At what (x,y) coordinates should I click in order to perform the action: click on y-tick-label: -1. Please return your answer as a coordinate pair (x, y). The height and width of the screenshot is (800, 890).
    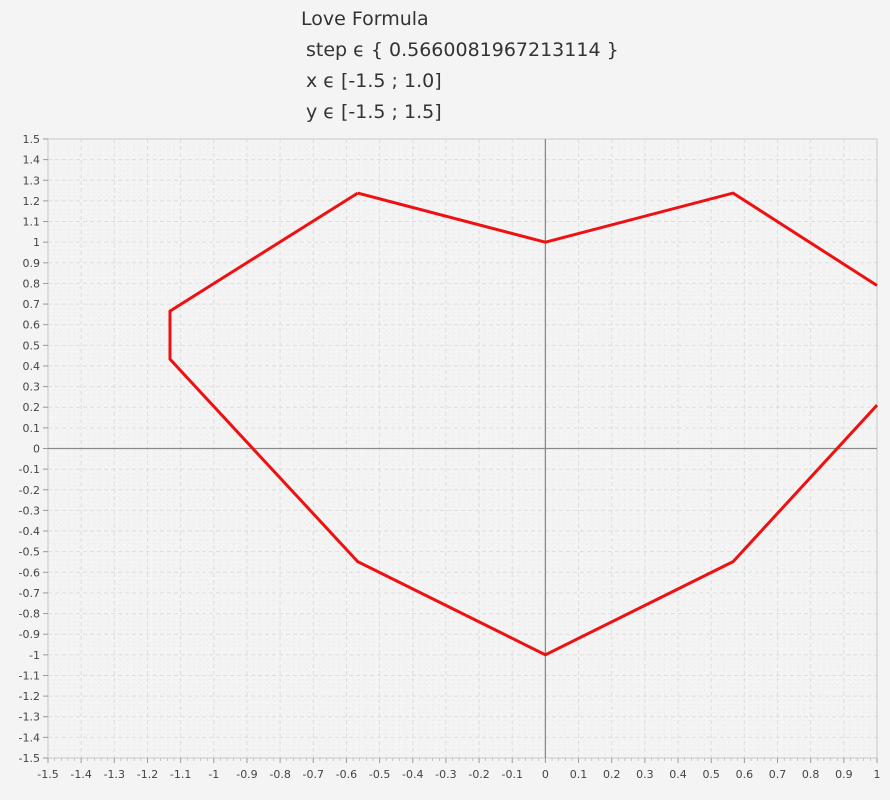
    Looking at the image, I should click on (34, 655).